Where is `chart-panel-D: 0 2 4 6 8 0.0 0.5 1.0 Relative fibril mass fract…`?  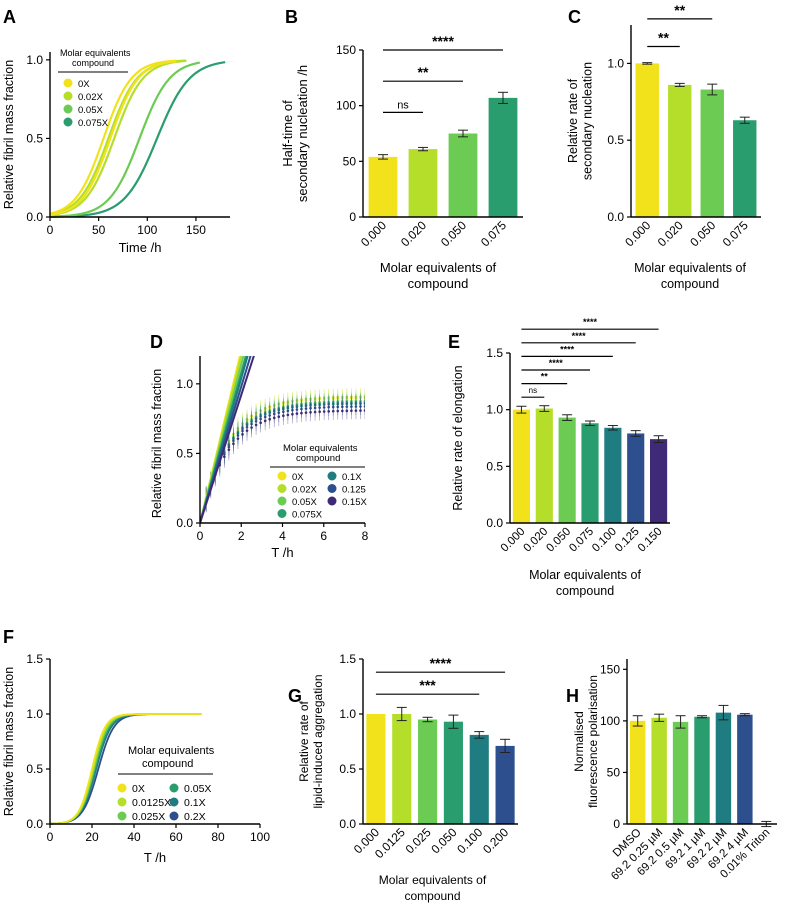
chart-panel-D: 0 2 4 6 8 0.0 0.5 1.0 Relative fibril mass fract… is located at coordinates (259, 458).